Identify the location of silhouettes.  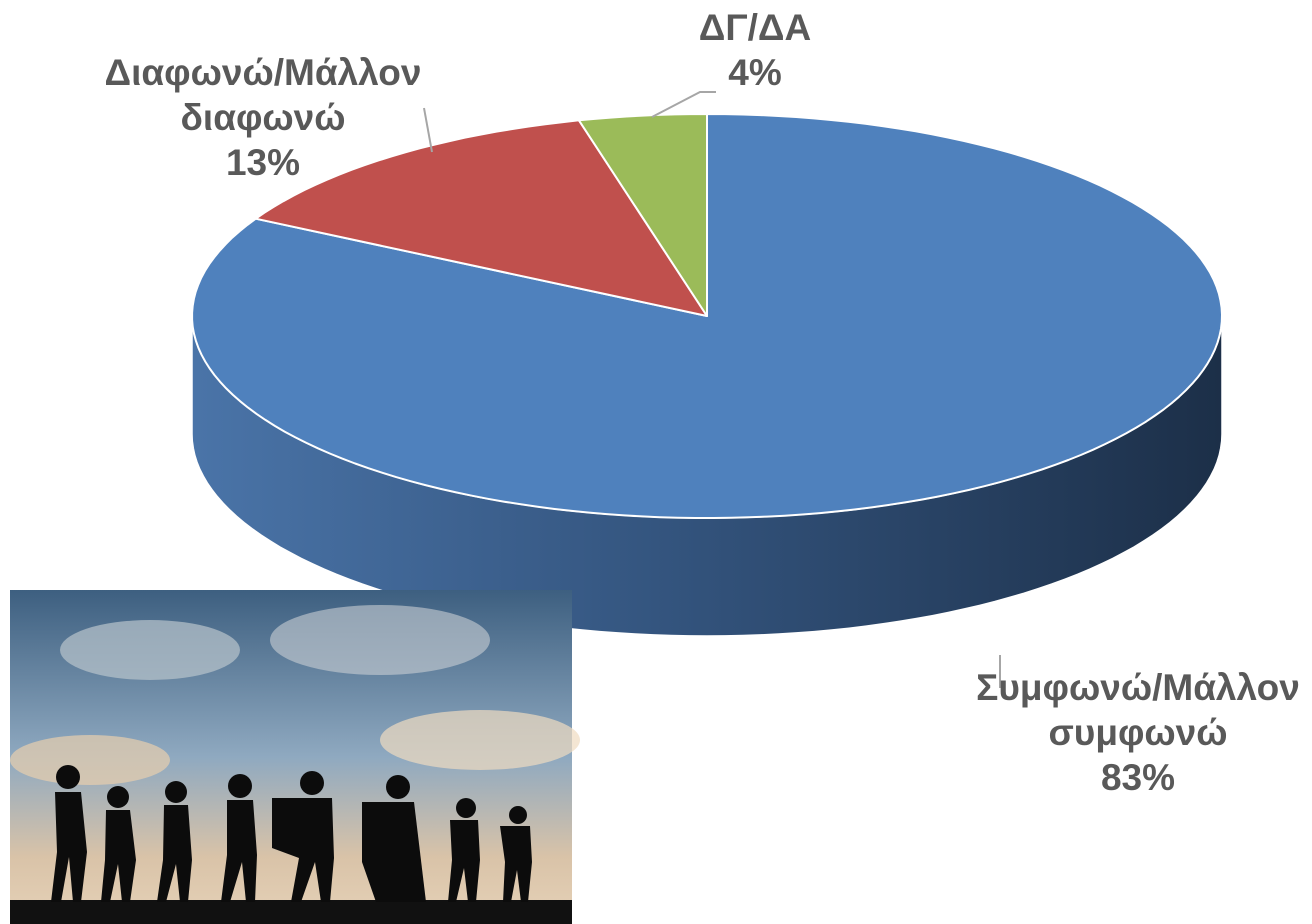
(291, 833).